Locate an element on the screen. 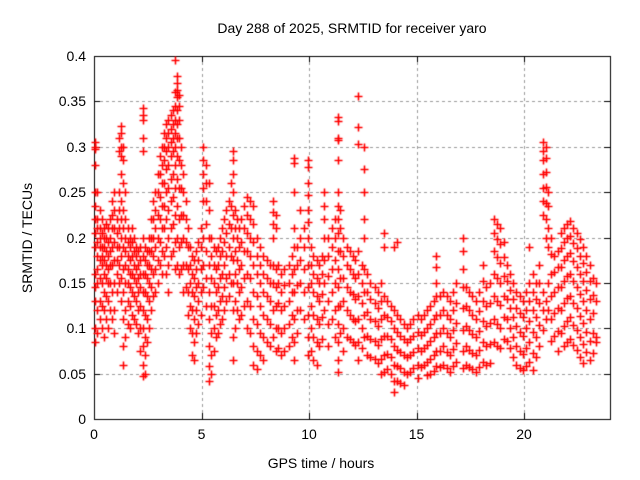 This screenshot has width=640, height=480. x-tick-label: 0 is located at coordinates (94, 434).